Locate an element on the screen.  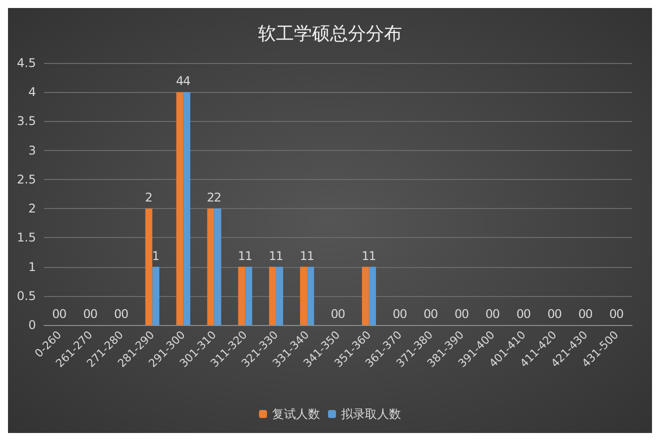
y-tick-label: 4 is located at coordinates (32, 92).